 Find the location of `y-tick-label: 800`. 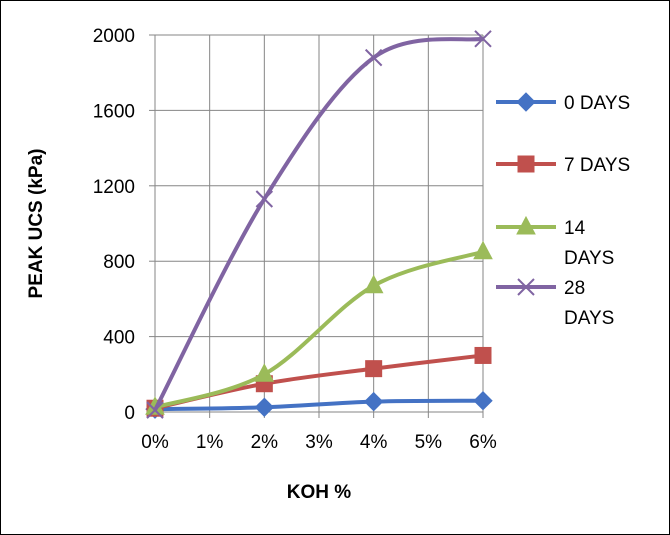

y-tick-label: 800 is located at coordinates (119, 262).